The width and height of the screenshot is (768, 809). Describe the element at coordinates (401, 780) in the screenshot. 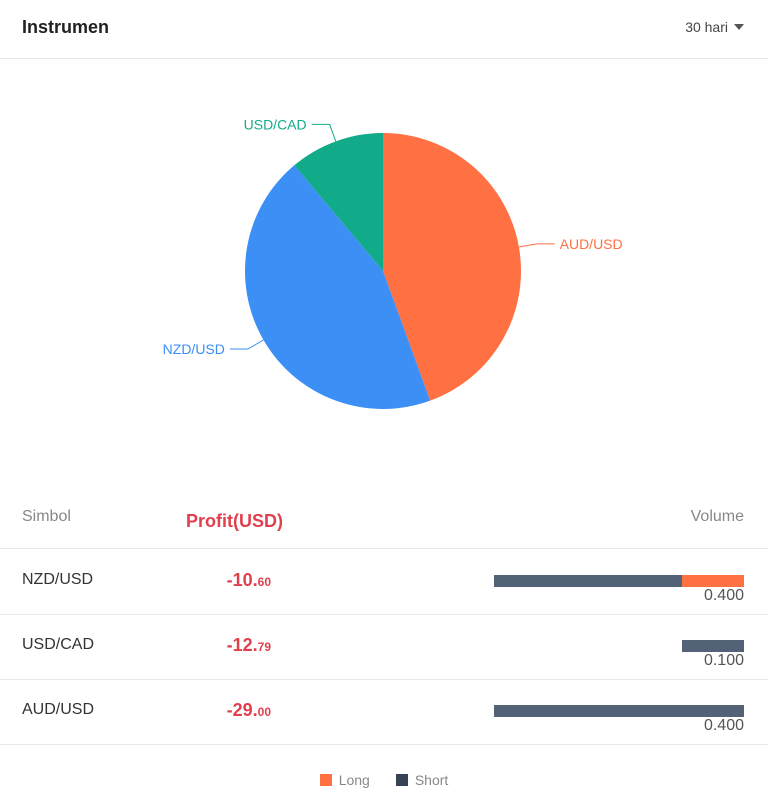

I see `legend-swatch-short` at that location.